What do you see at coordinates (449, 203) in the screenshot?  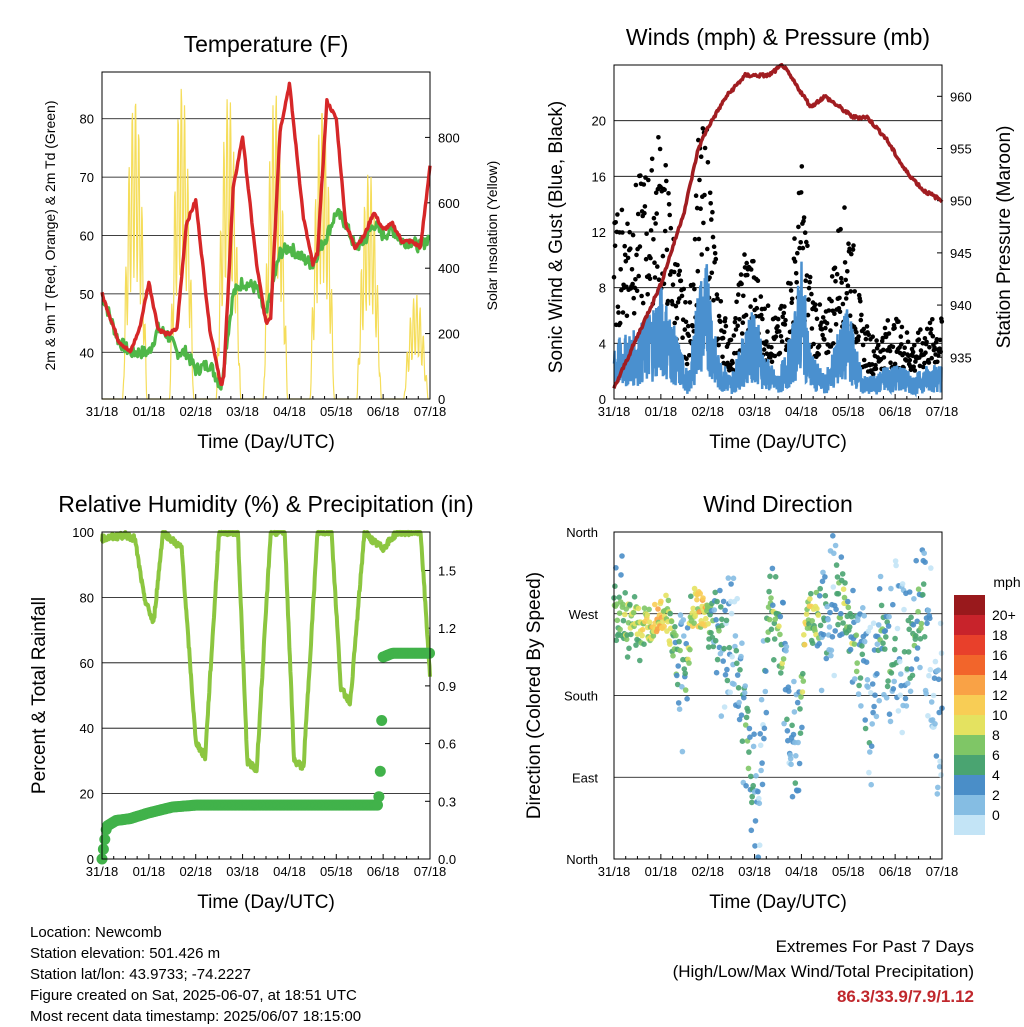 I see `y2-tick-label: 600` at bounding box center [449, 203].